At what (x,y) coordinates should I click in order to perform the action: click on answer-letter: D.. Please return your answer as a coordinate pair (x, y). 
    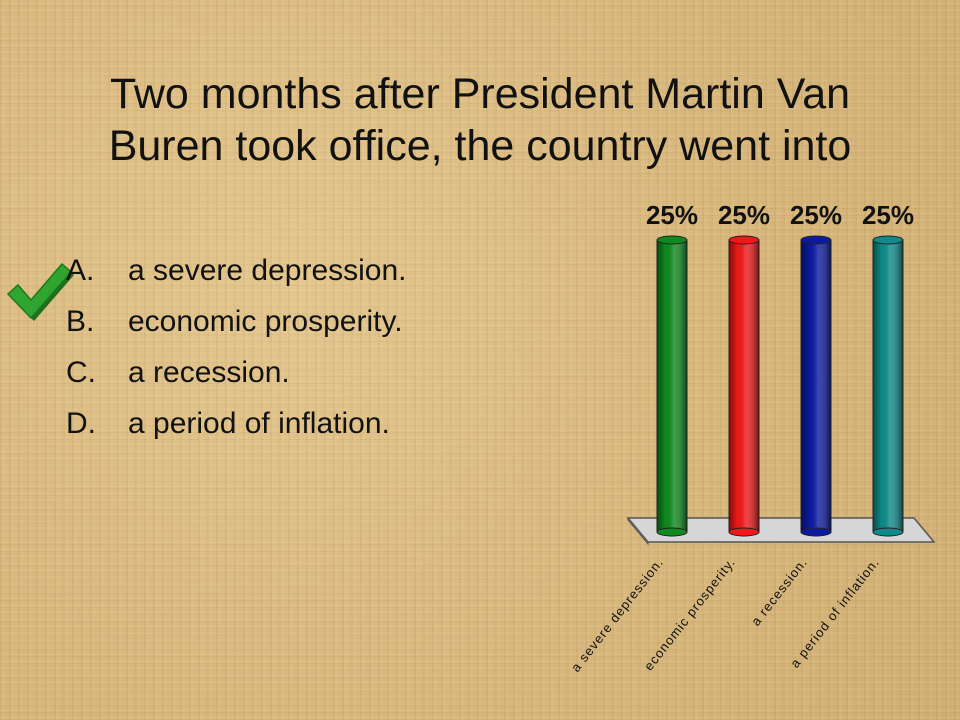
    Looking at the image, I should click on (81, 423).